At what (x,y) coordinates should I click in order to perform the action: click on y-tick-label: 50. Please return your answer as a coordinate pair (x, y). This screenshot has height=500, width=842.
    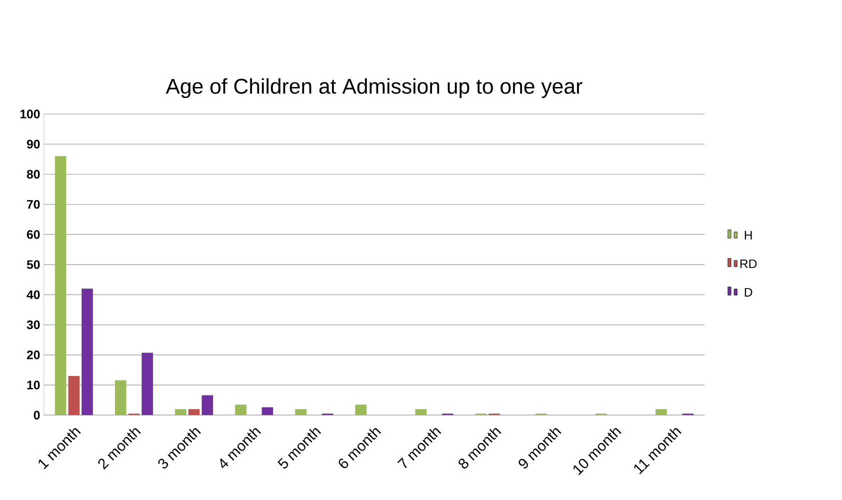
    Looking at the image, I should click on (33, 264).